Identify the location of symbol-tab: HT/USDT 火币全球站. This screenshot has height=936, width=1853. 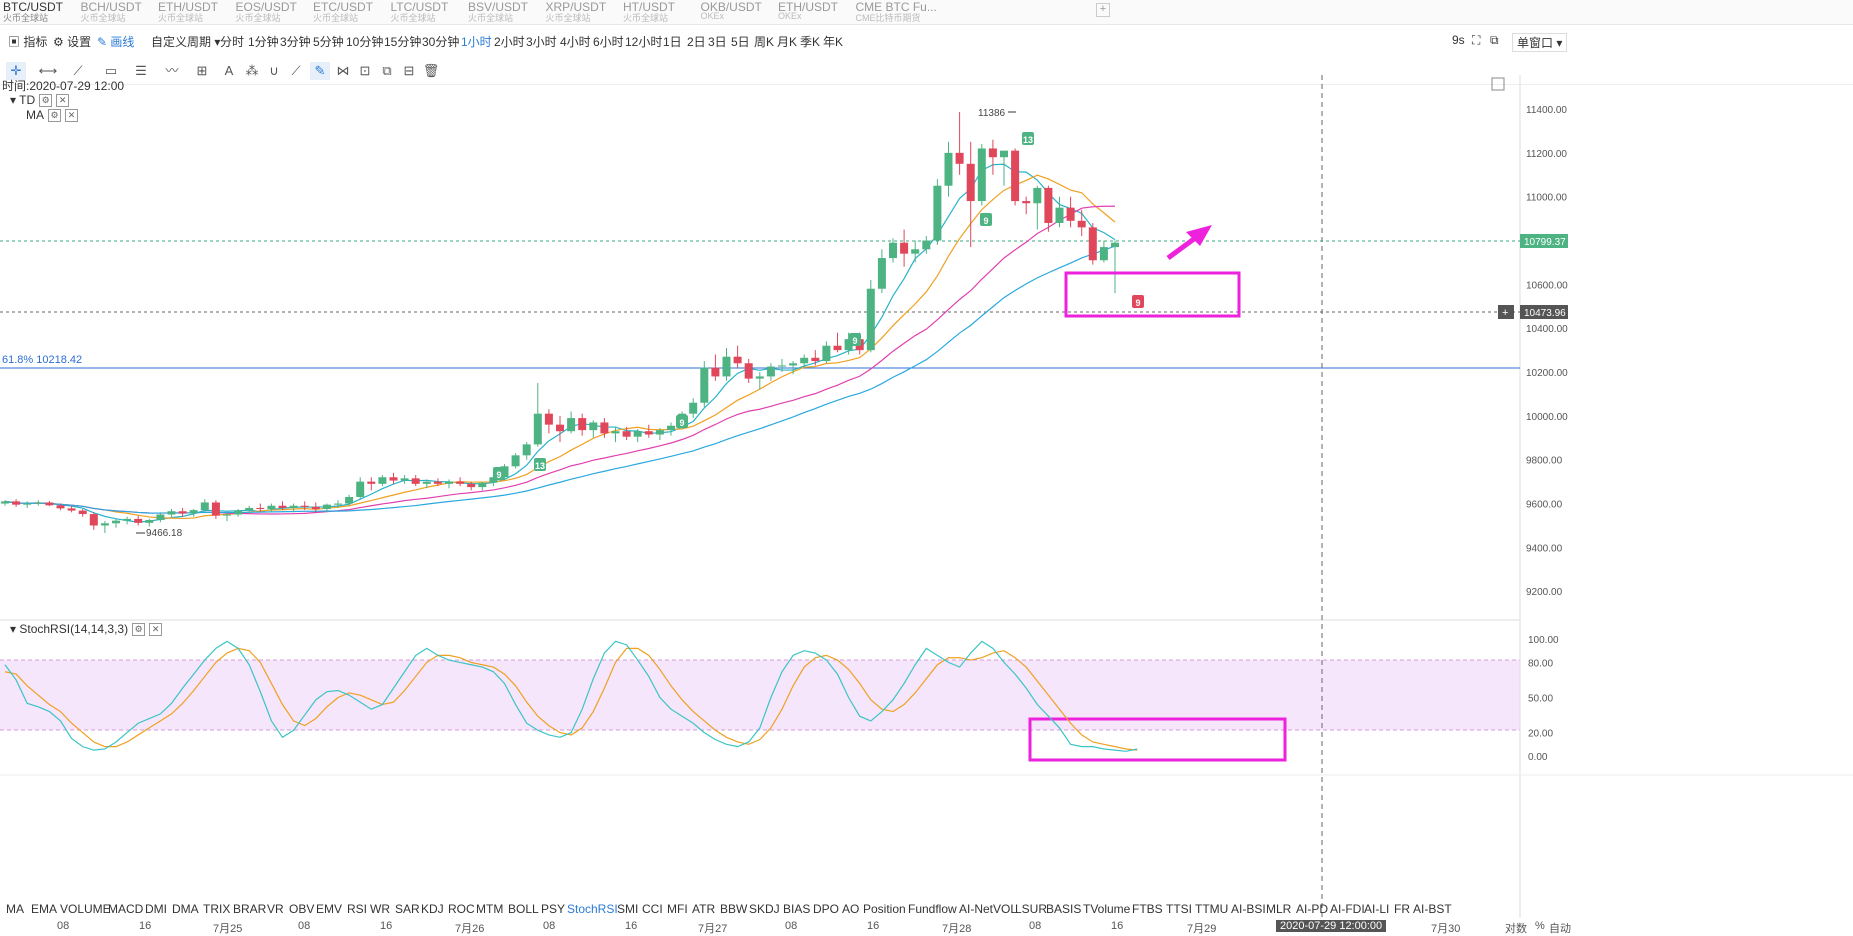
(660, 12).